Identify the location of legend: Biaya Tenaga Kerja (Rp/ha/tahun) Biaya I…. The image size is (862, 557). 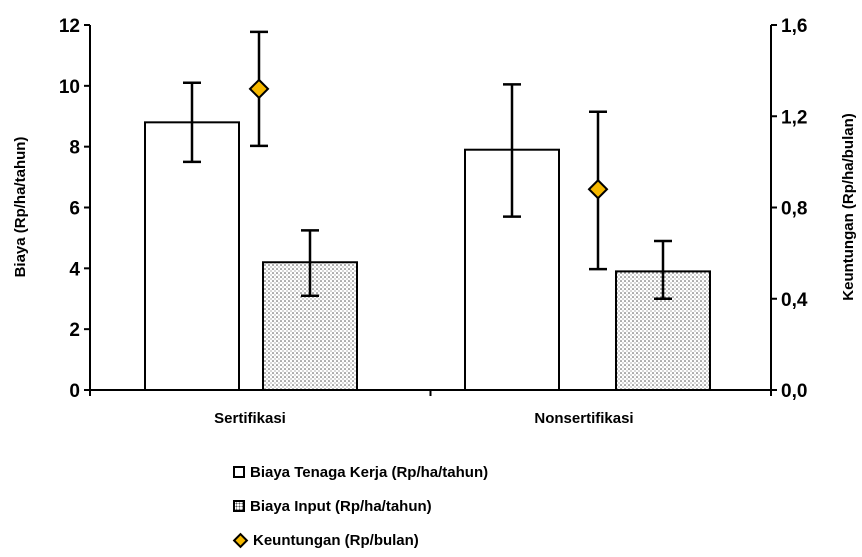
(360, 506).